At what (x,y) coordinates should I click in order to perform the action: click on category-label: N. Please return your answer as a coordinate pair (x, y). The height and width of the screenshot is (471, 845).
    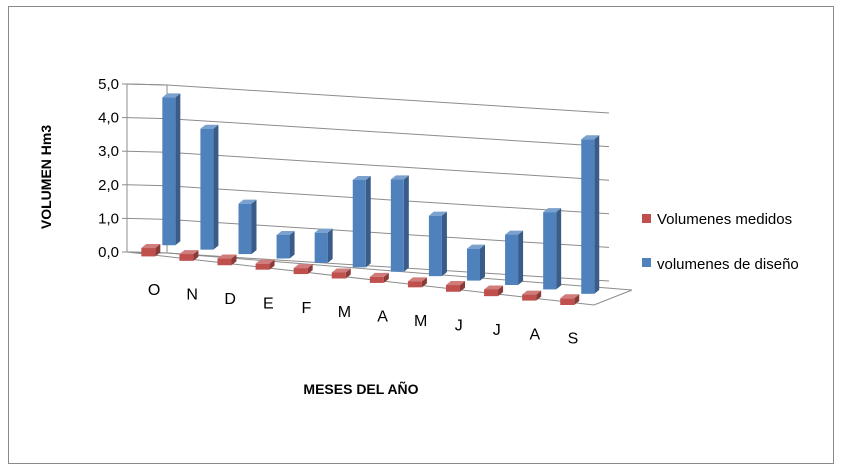
    Looking at the image, I should click on (192, 295).